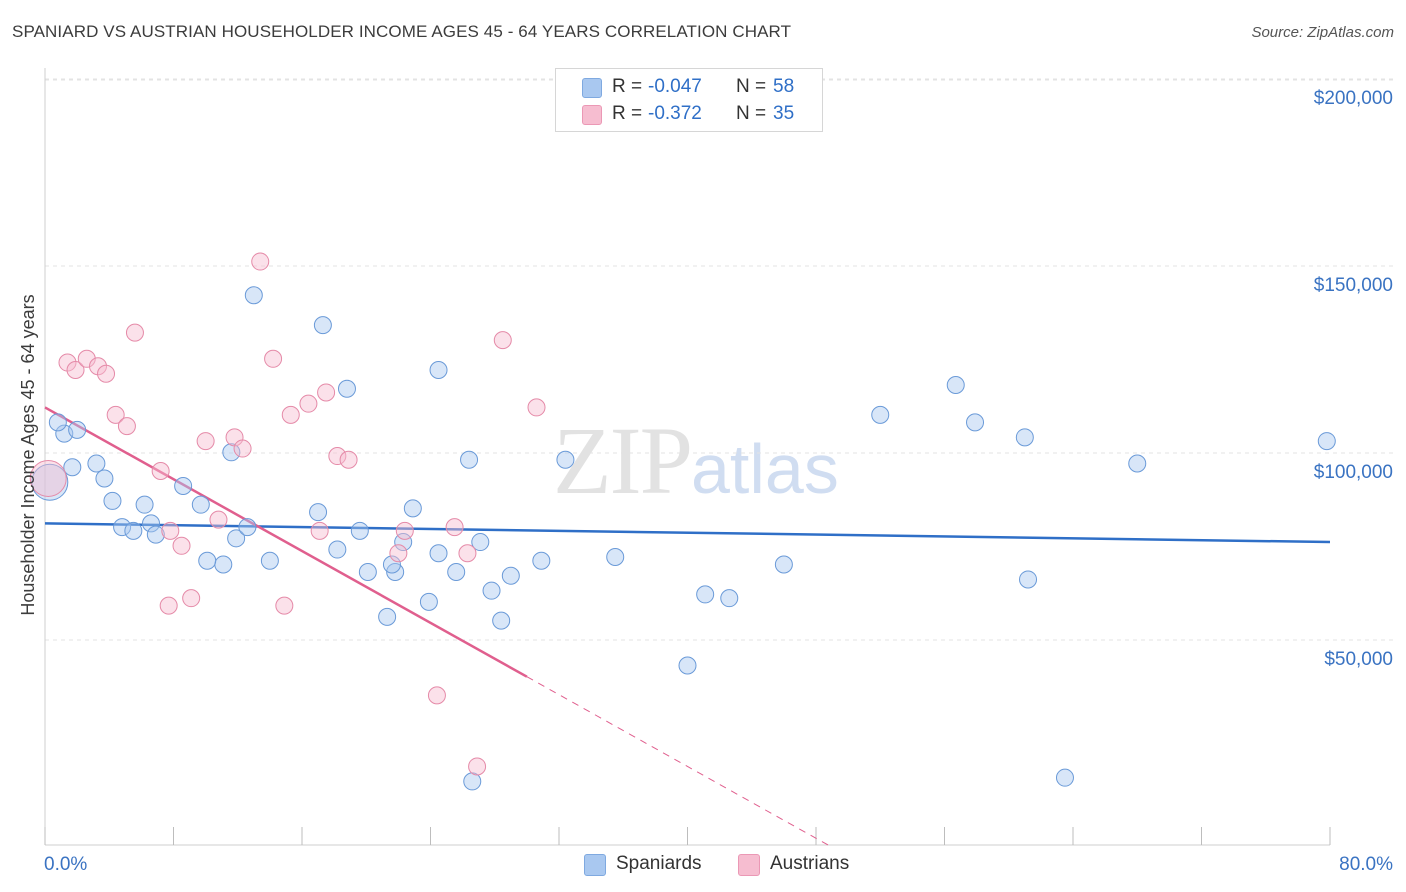 This screenshot has width=1406, height=892. I want to click on legend-label-austrians: Austrians, so click(810, 863).